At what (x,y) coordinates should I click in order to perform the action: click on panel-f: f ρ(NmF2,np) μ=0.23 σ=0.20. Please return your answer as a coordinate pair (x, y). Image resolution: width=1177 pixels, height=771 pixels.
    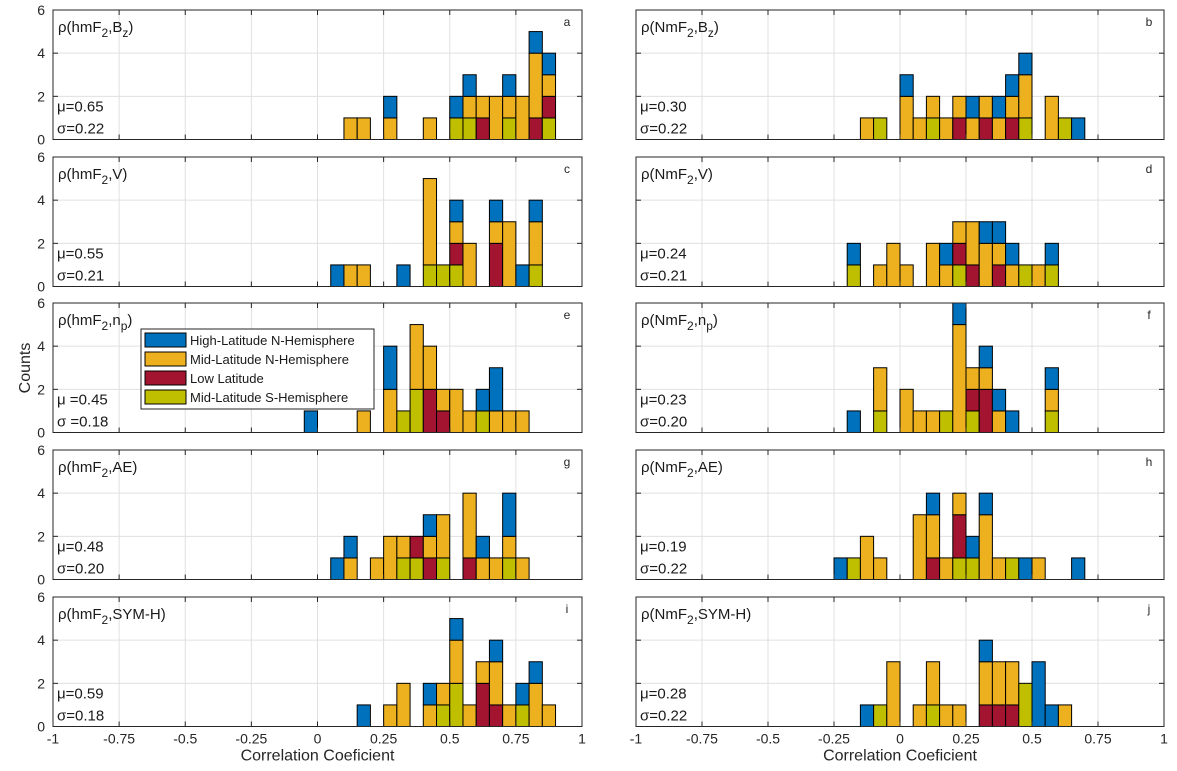
    Looking at the image, I should click on (900, 368).